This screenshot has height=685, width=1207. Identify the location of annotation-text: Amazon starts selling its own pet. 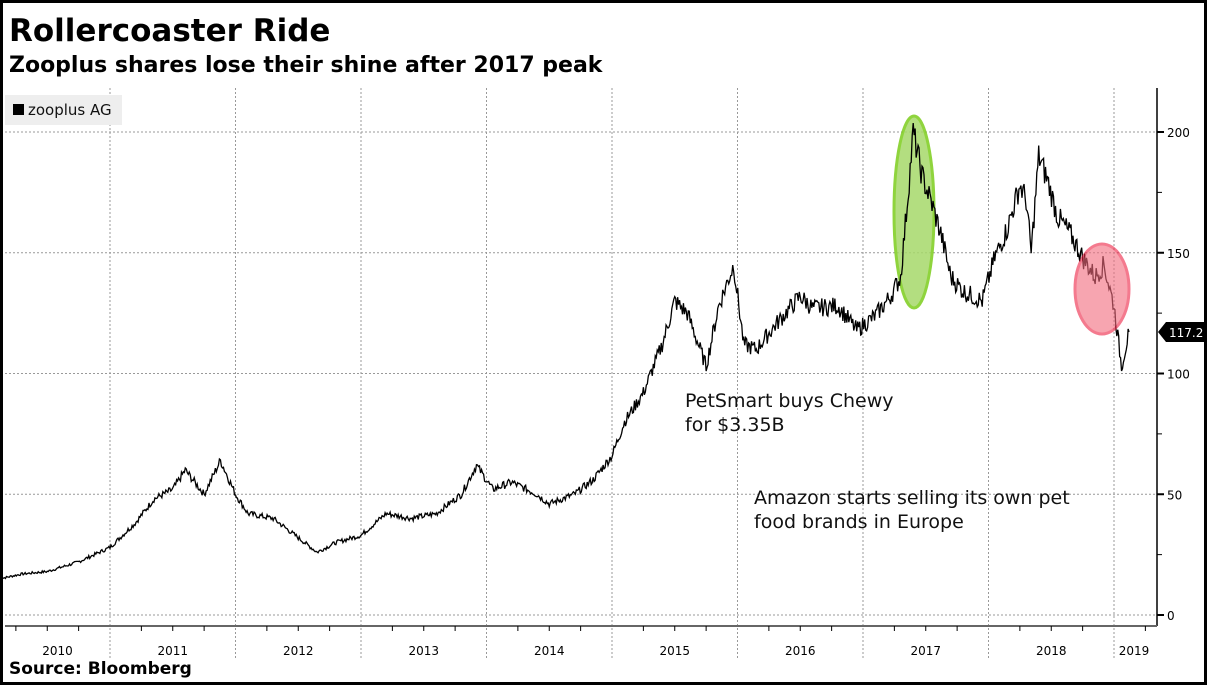
(912, 498).